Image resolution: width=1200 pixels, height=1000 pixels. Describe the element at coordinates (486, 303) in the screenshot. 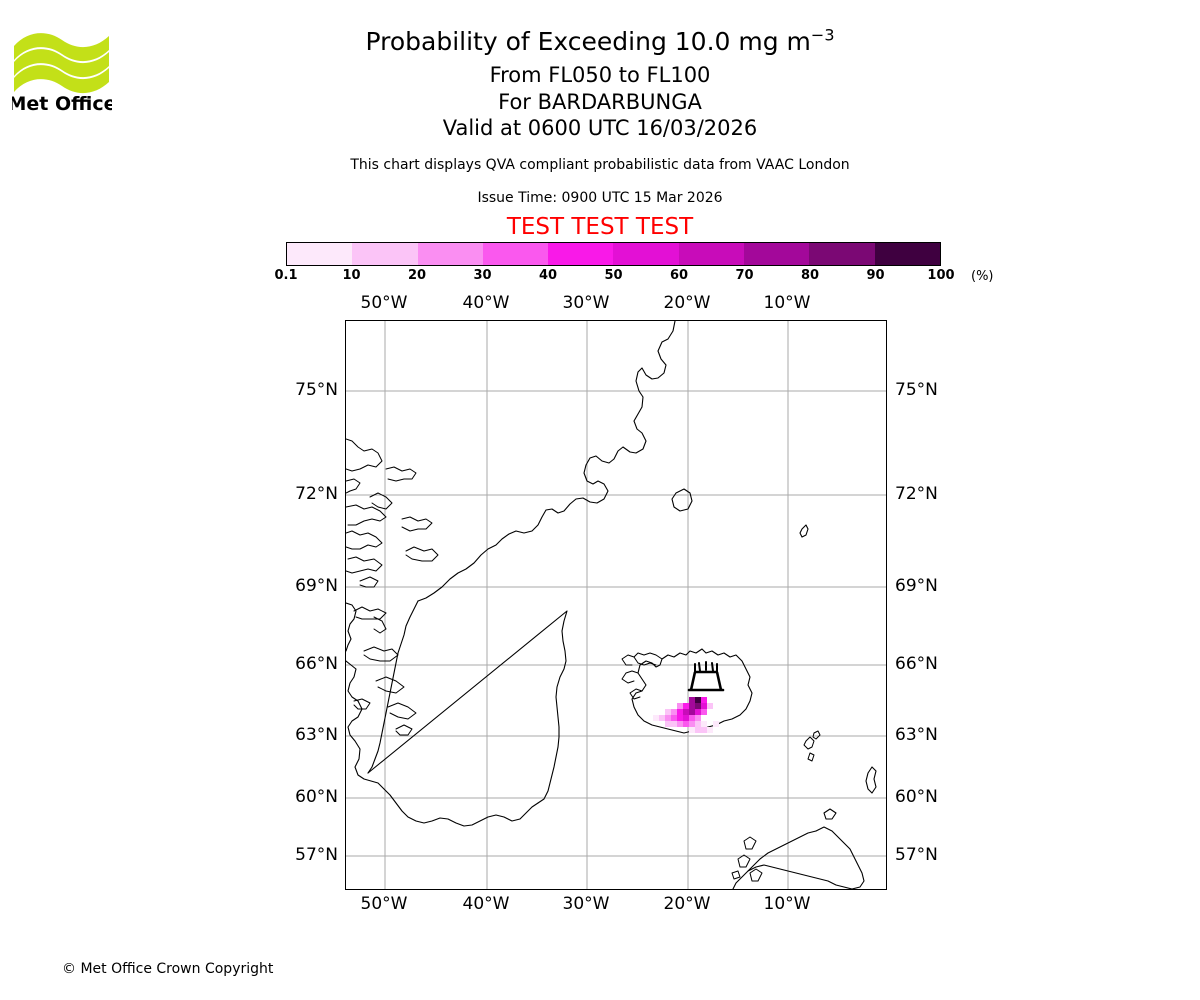

I see `lon-tick-top-40°W: 40°W` at that location.